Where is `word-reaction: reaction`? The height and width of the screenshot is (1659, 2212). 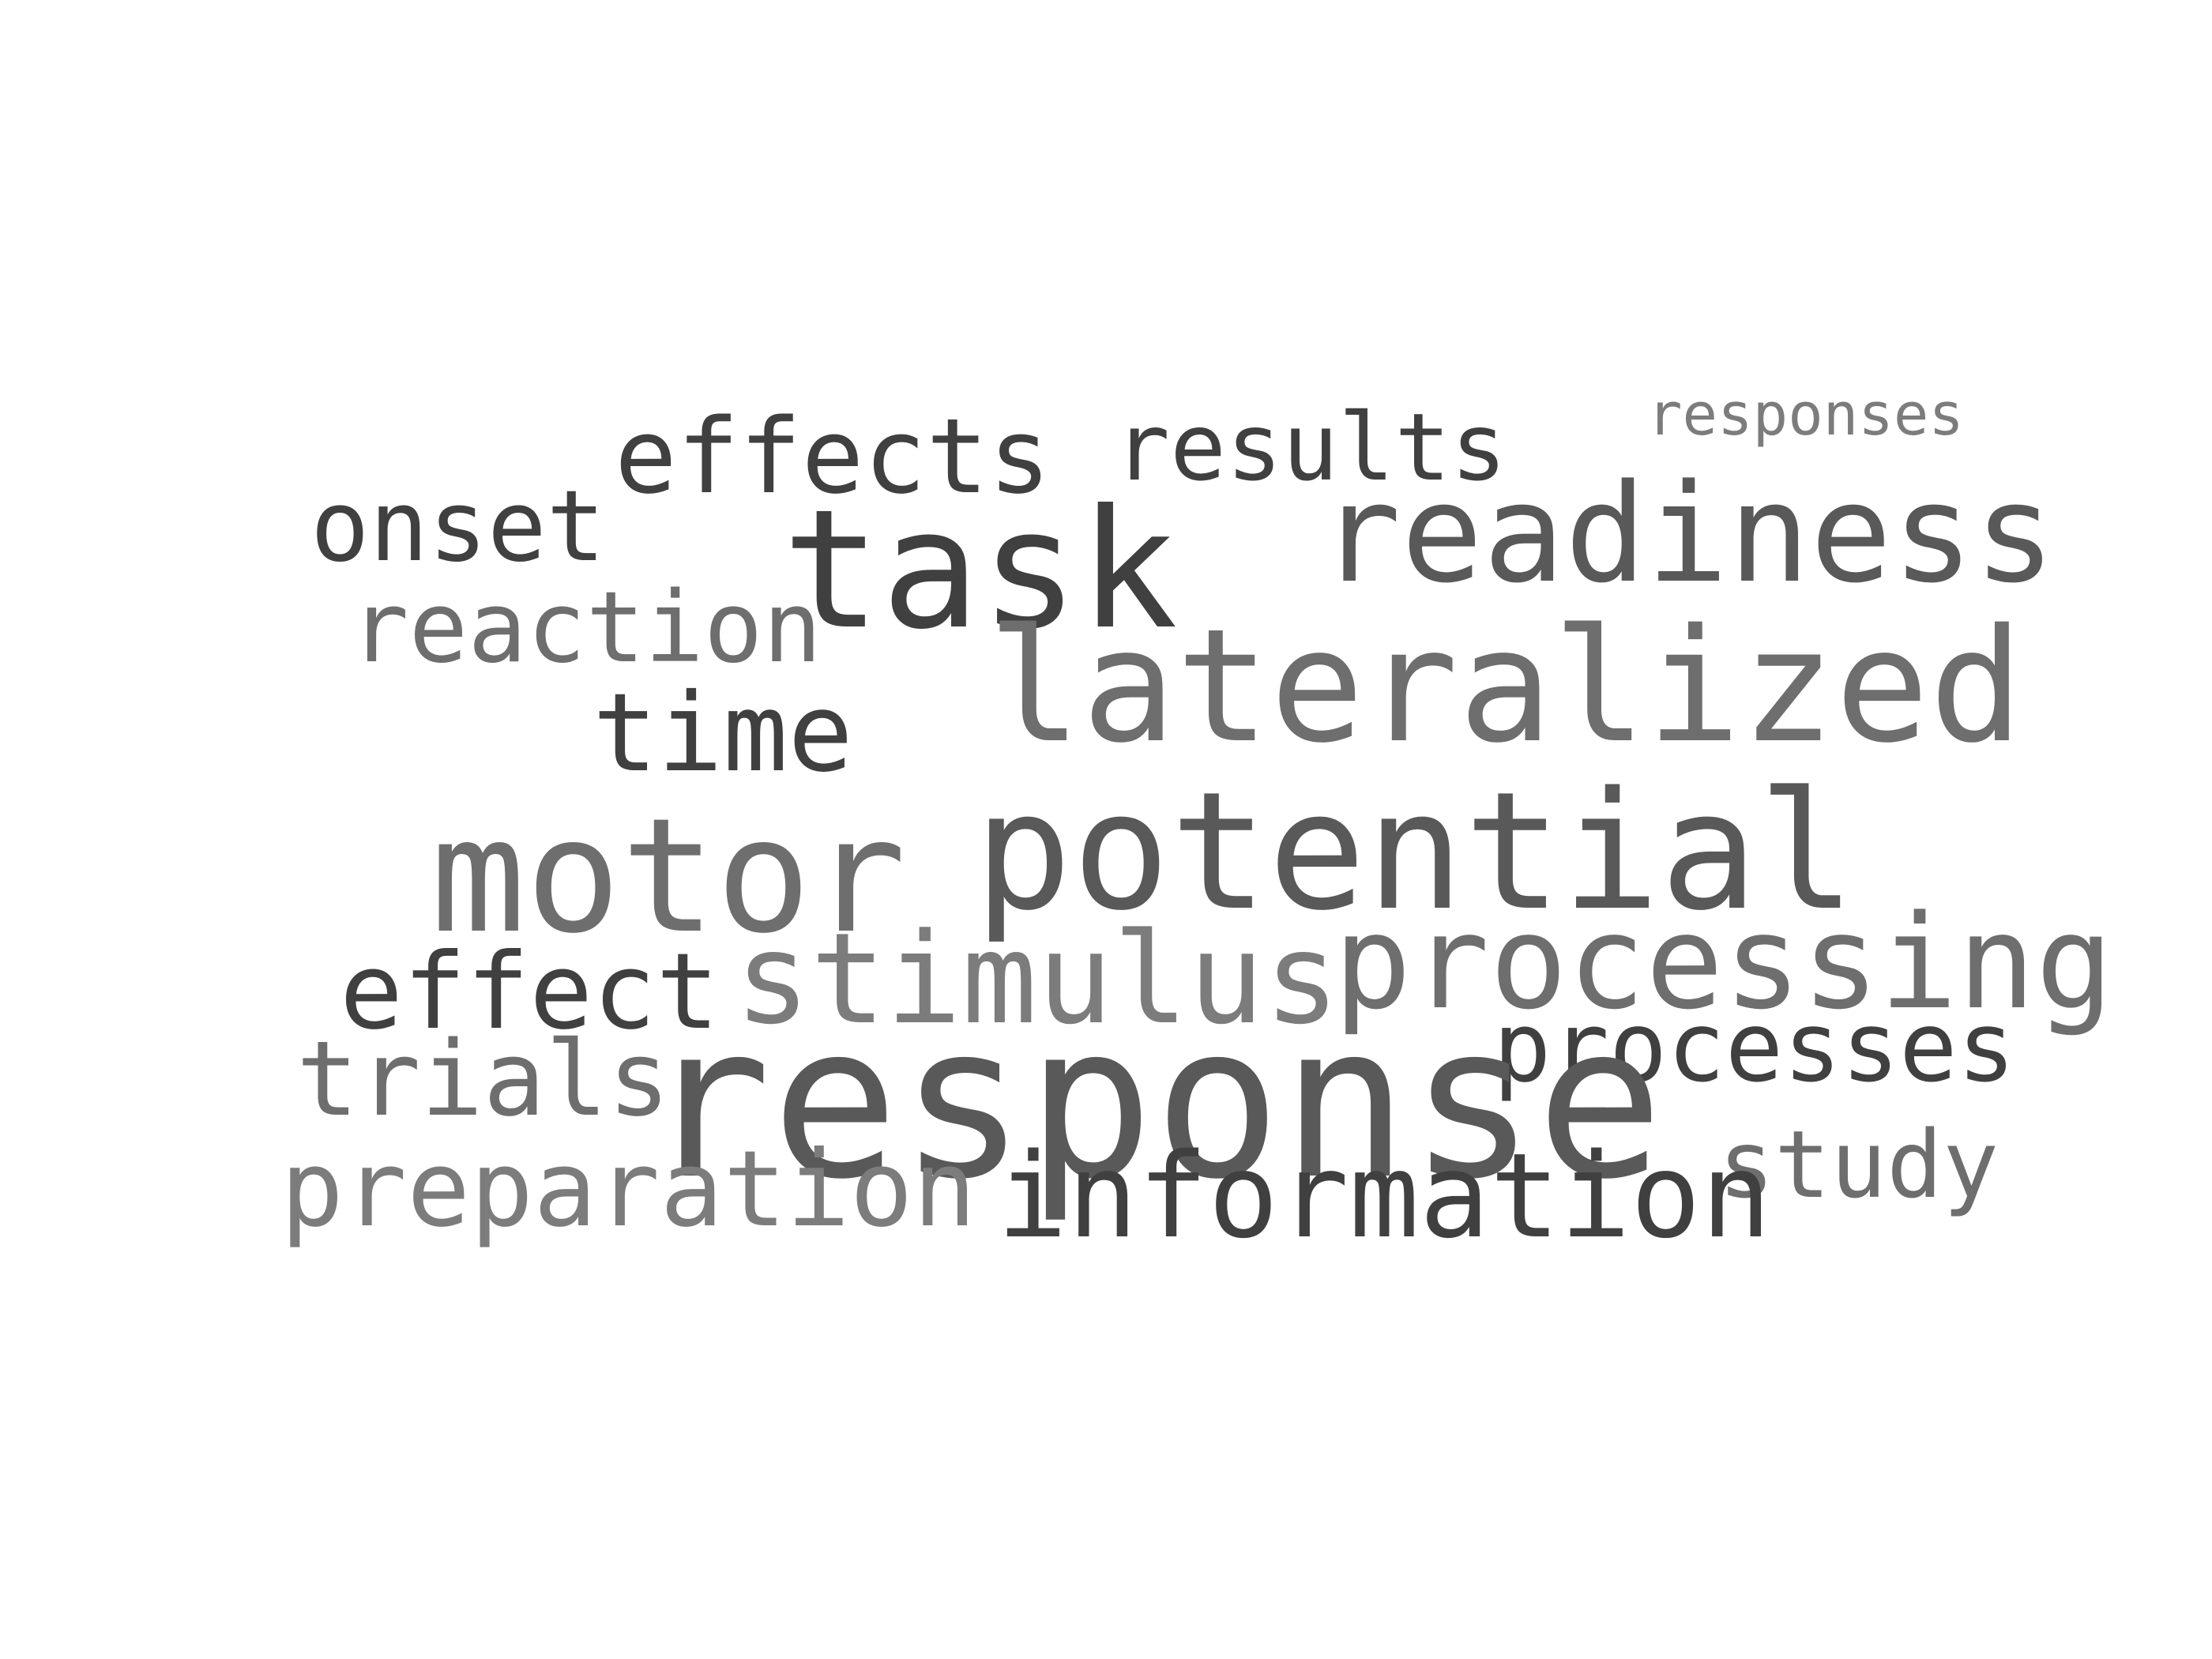 word-reaction: reaction is located at coordinates (586, 628).